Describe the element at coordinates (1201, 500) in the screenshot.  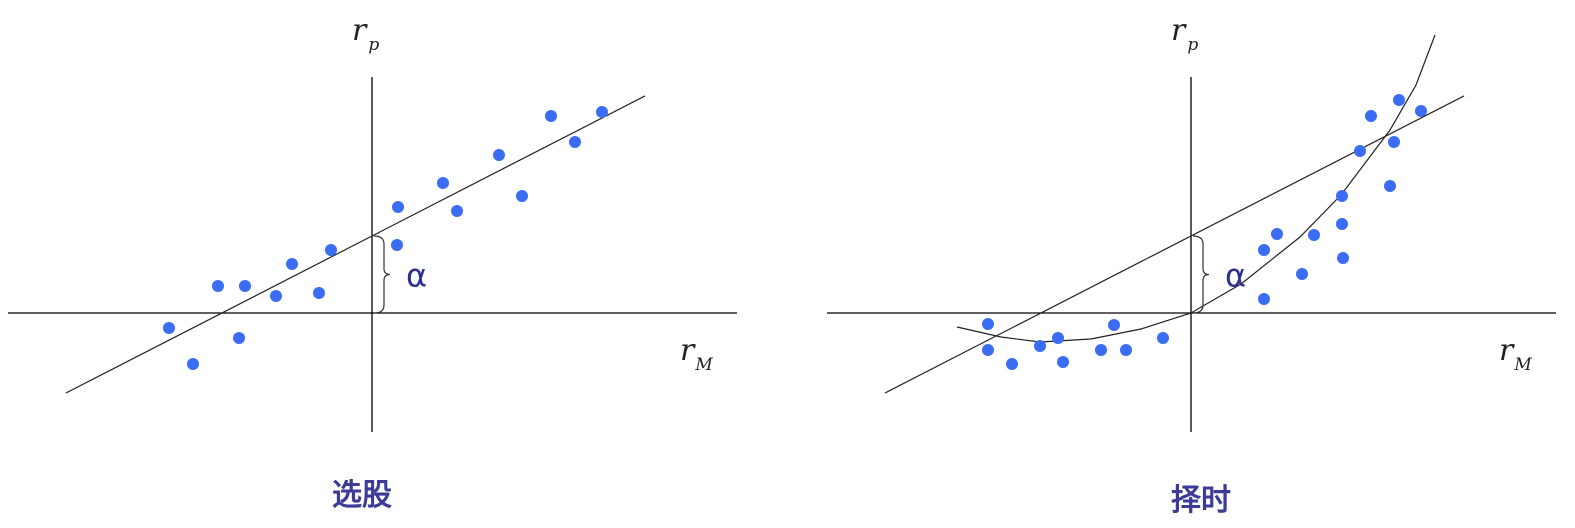
I see `chart-title: 择时` at that location.